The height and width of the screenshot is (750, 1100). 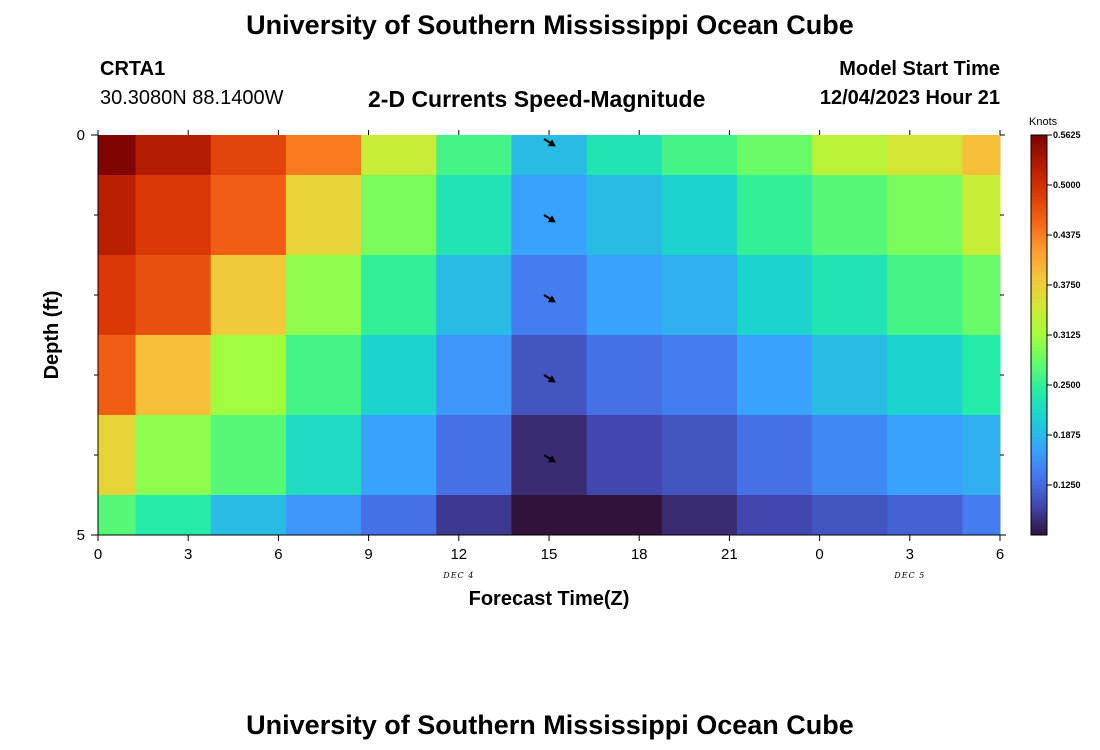 I want to click on colorbar-units-label: Knots, so click(x=1043, y=122).